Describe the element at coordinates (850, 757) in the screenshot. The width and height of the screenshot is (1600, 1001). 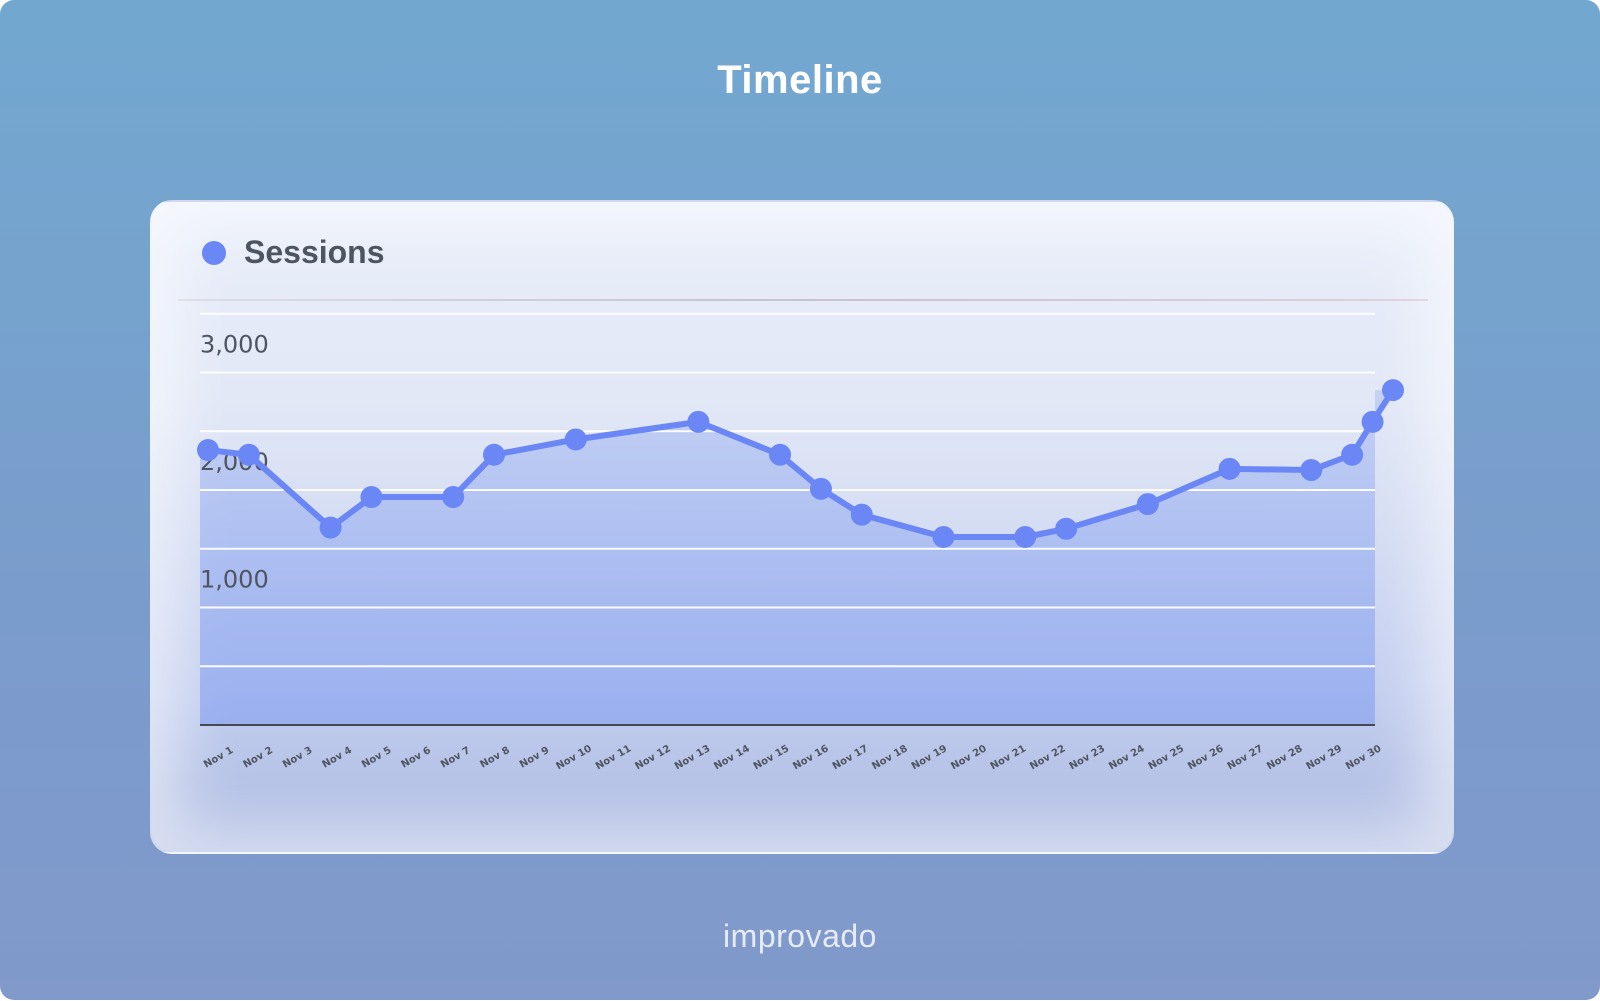
I see `x-tick-label: Nov 17` at that location.